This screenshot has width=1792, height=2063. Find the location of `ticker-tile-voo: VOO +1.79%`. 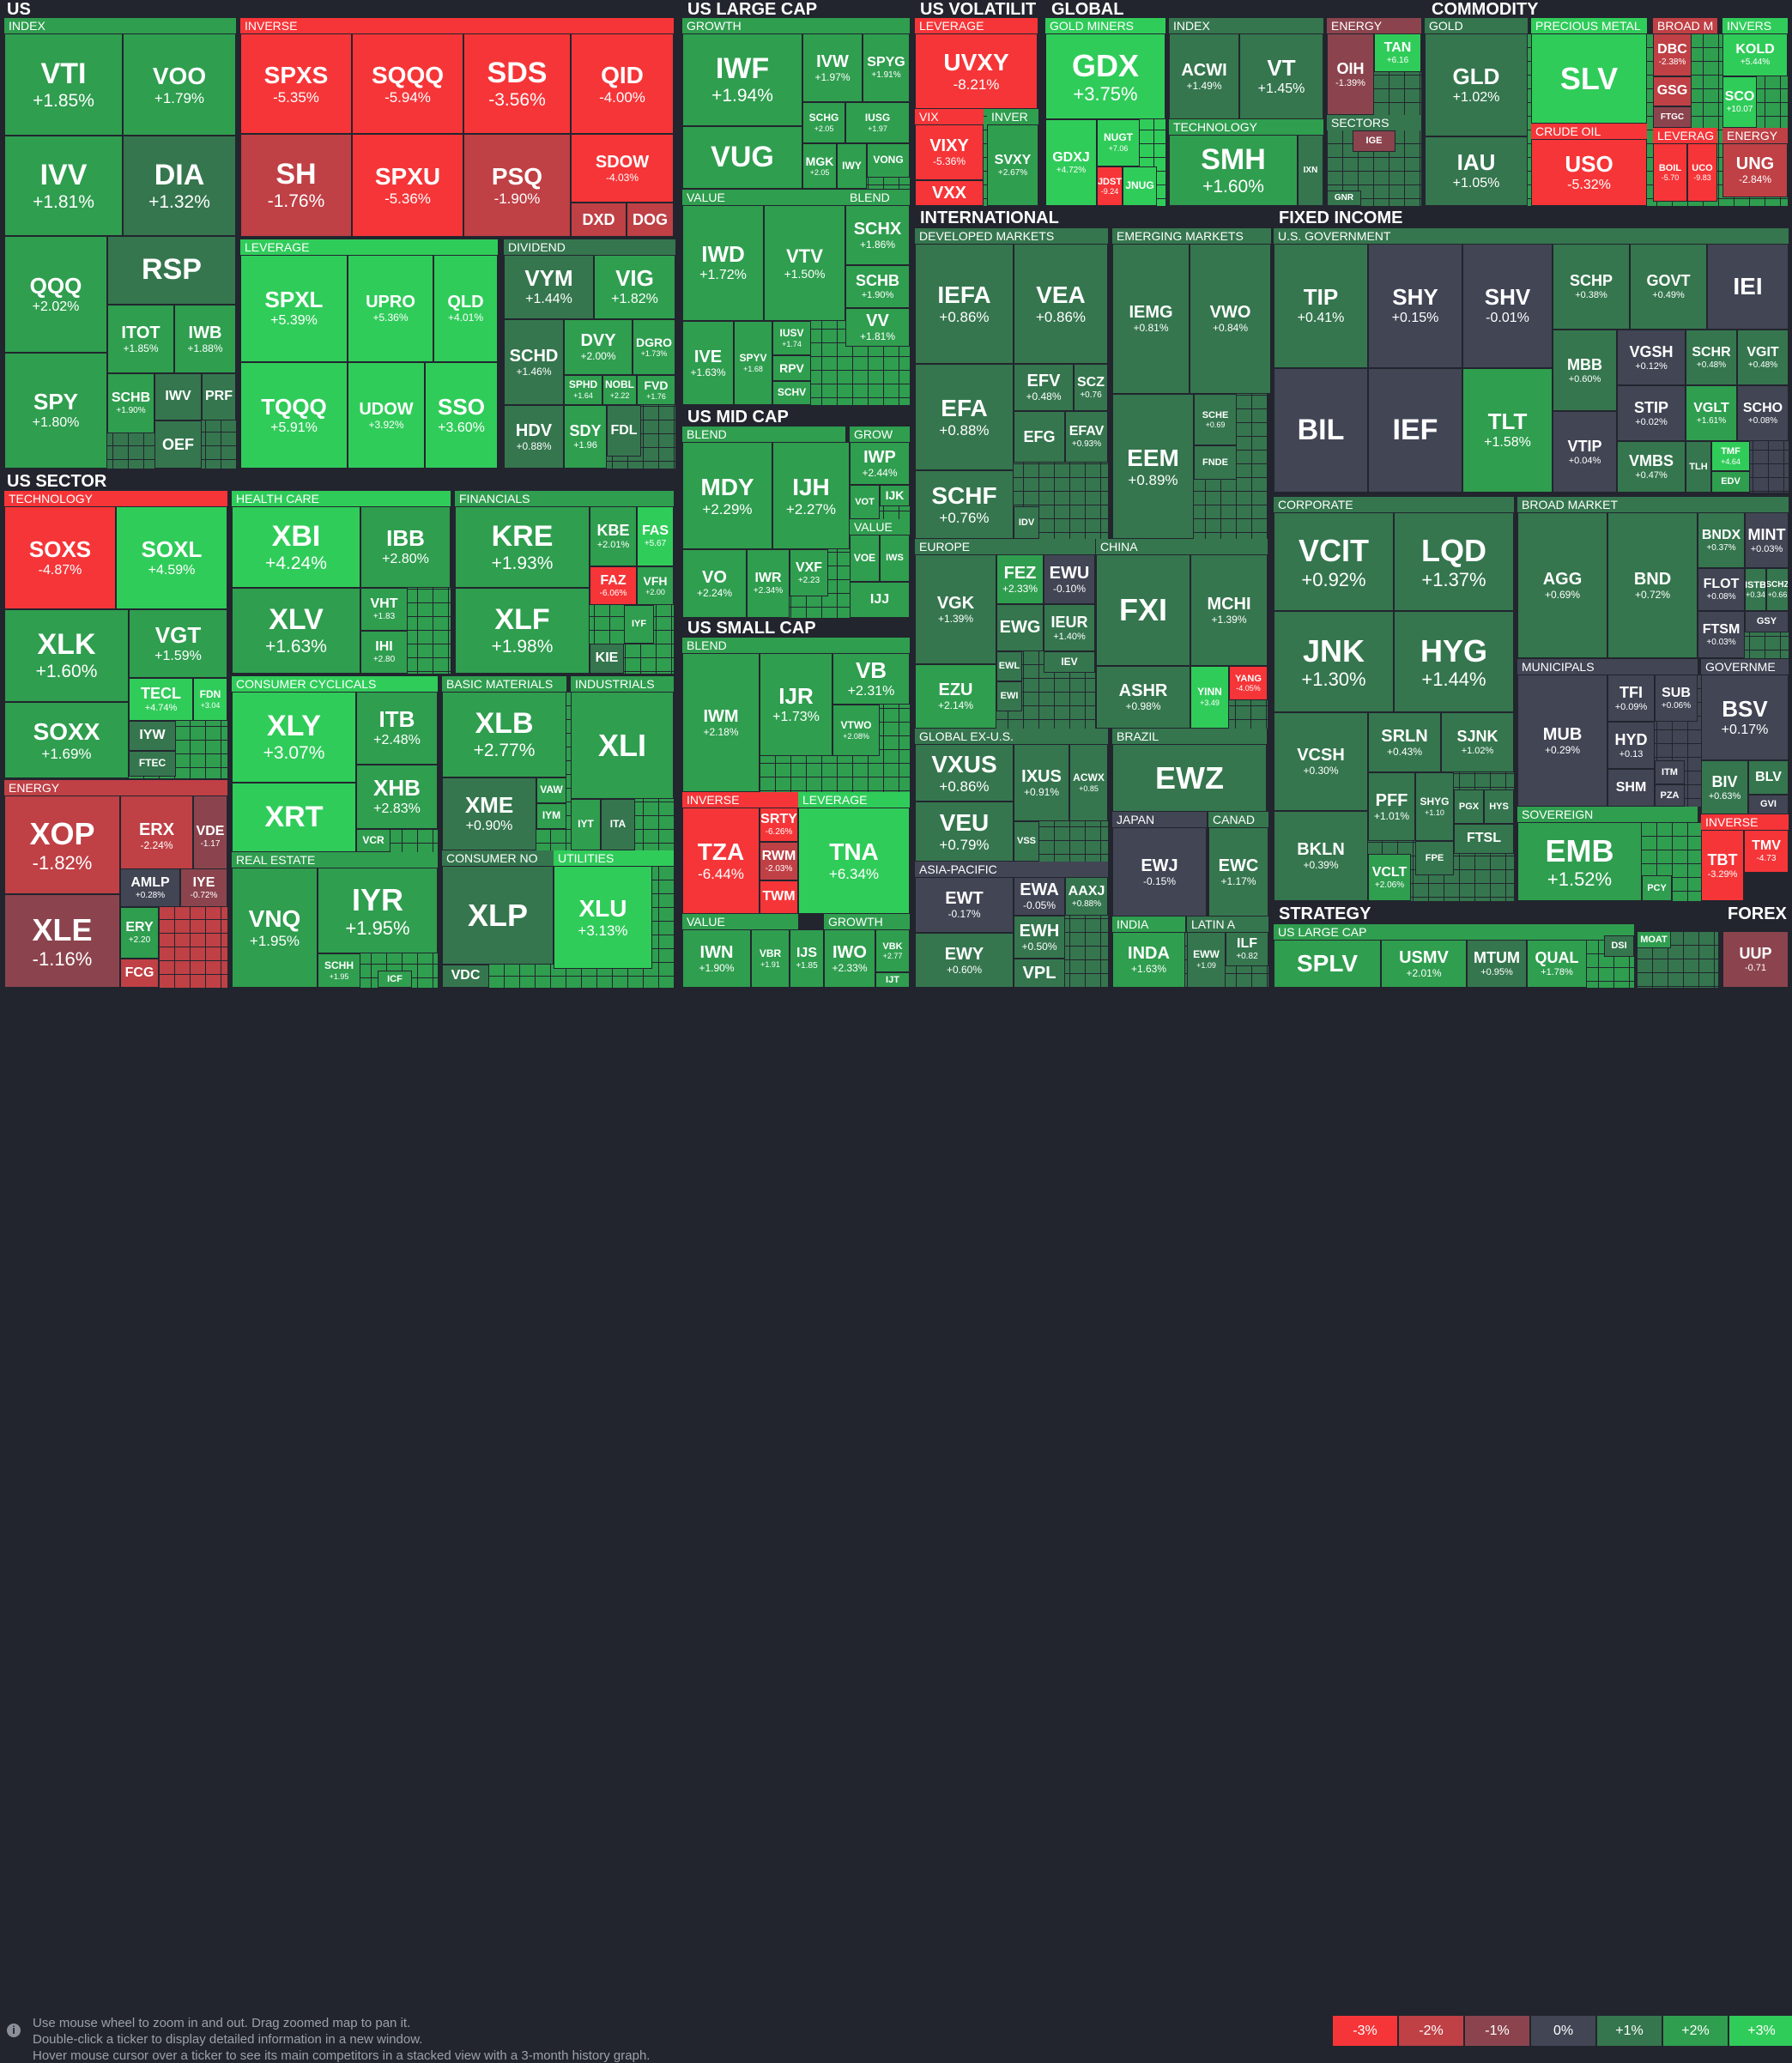

ticker-tile-voo: VOO +1.79% is located at coordinates (179, 85).